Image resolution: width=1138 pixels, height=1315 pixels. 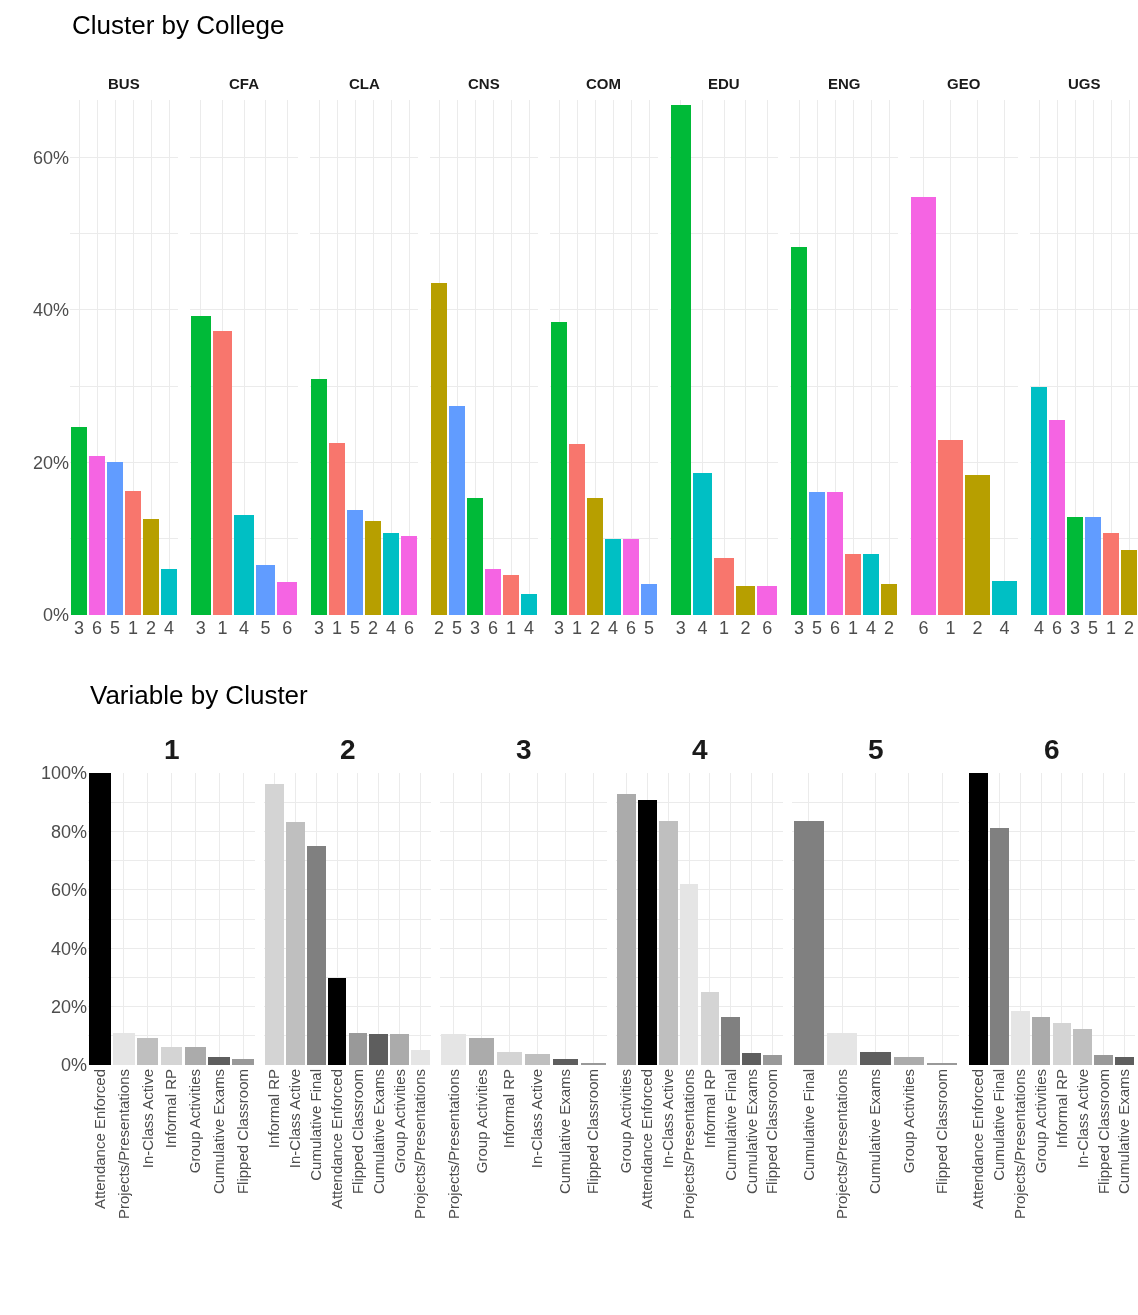 What do you see at coordinates (876, 749) in the screenshot?
I see `chart-title: 5` at bounding box center [876, 749].